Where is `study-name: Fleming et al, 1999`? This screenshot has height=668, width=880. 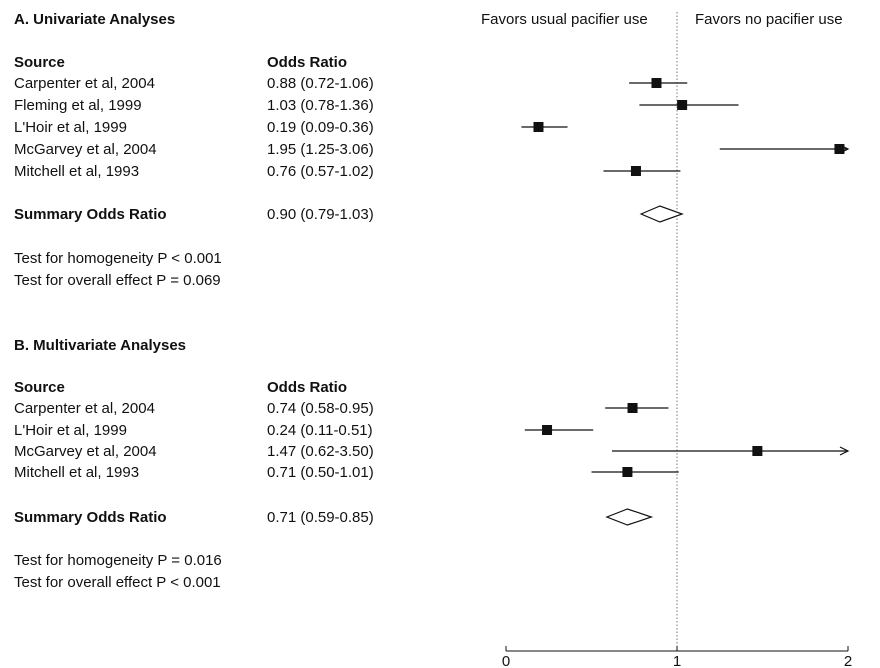
study-name: Fleming et al, 1999 is located at coordinates (78, 105).